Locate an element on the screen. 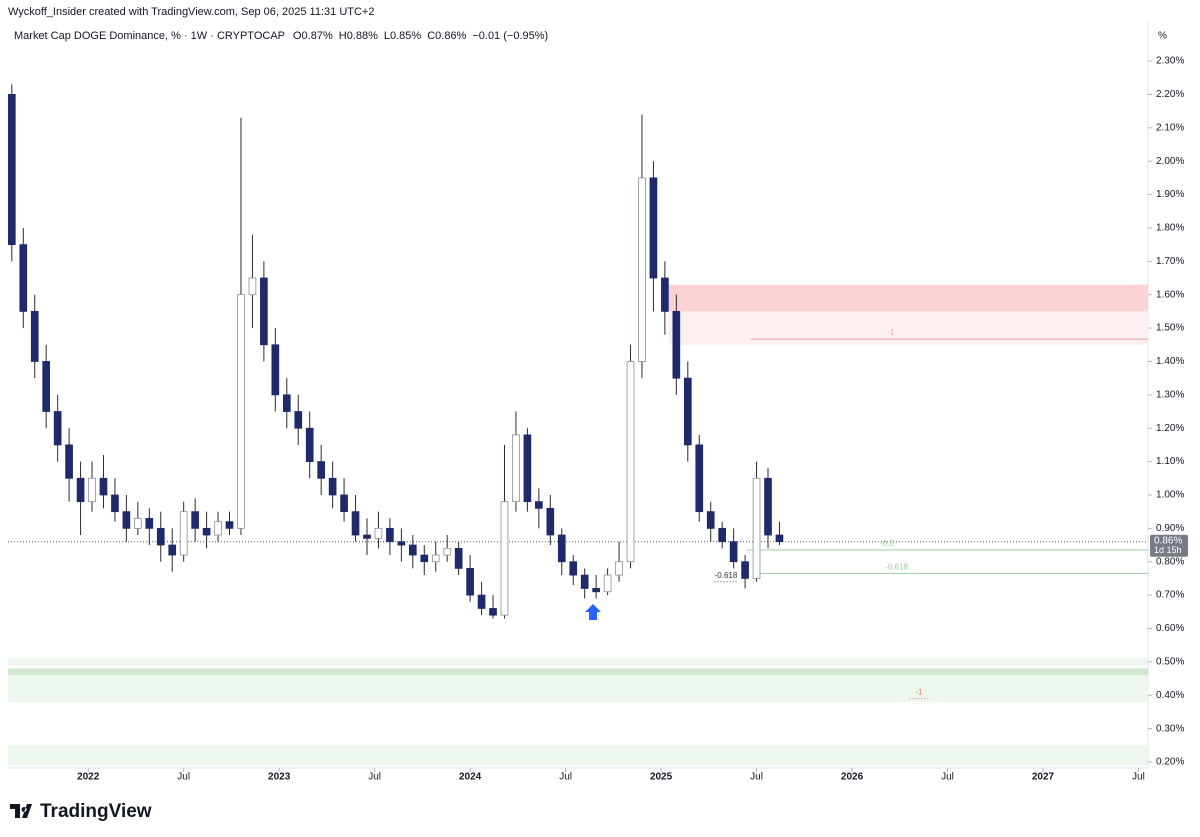 The height and width of the screenshot is (837, 1200). y-tick-label: 0.90% is located at coordinates (1170, 528).